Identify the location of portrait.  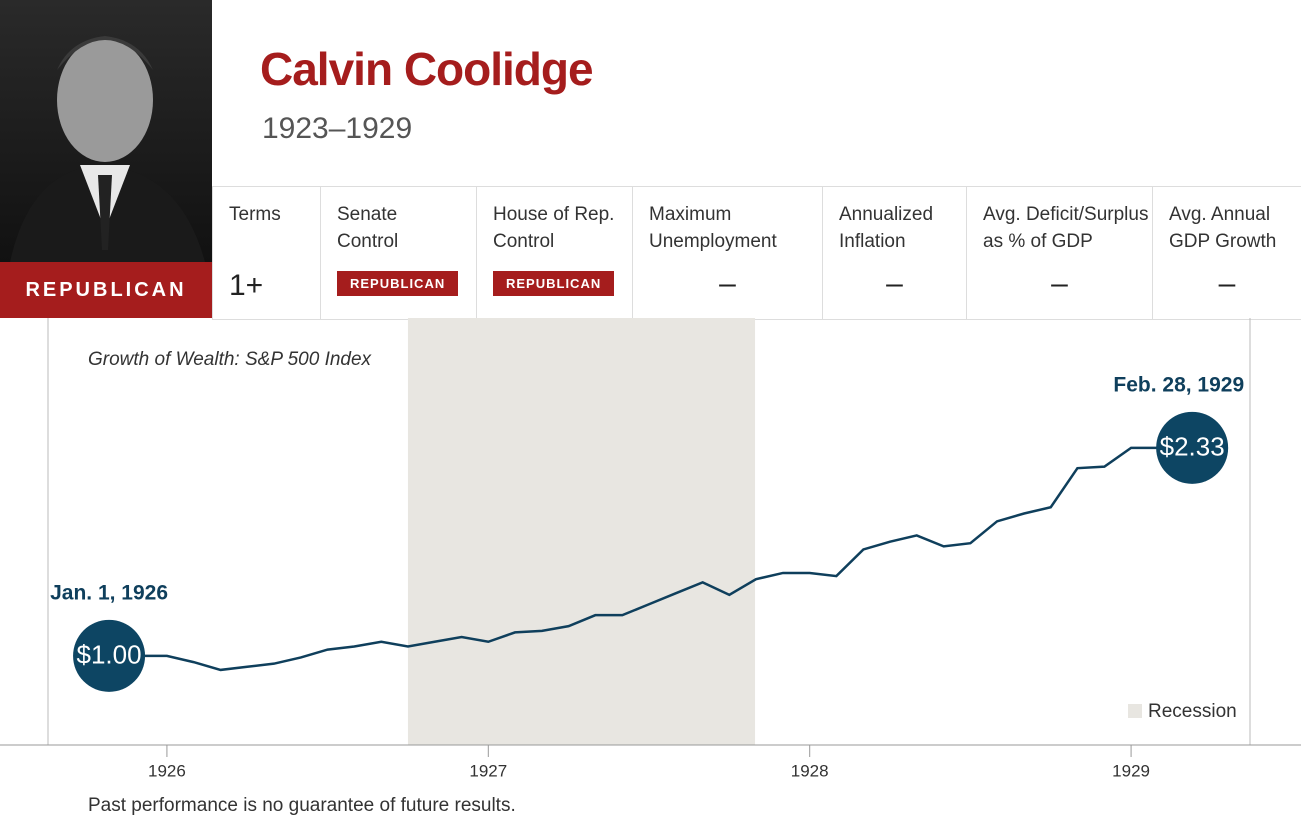
(106, 131).